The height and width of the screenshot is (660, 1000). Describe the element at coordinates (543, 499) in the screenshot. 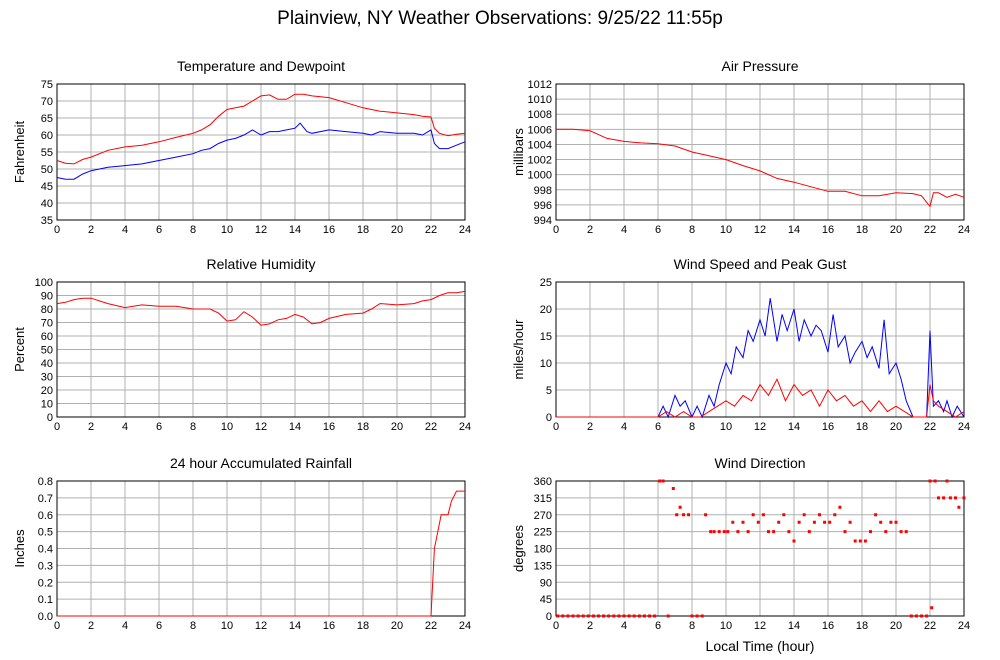

I see `y-tick-label: 315` at that location.